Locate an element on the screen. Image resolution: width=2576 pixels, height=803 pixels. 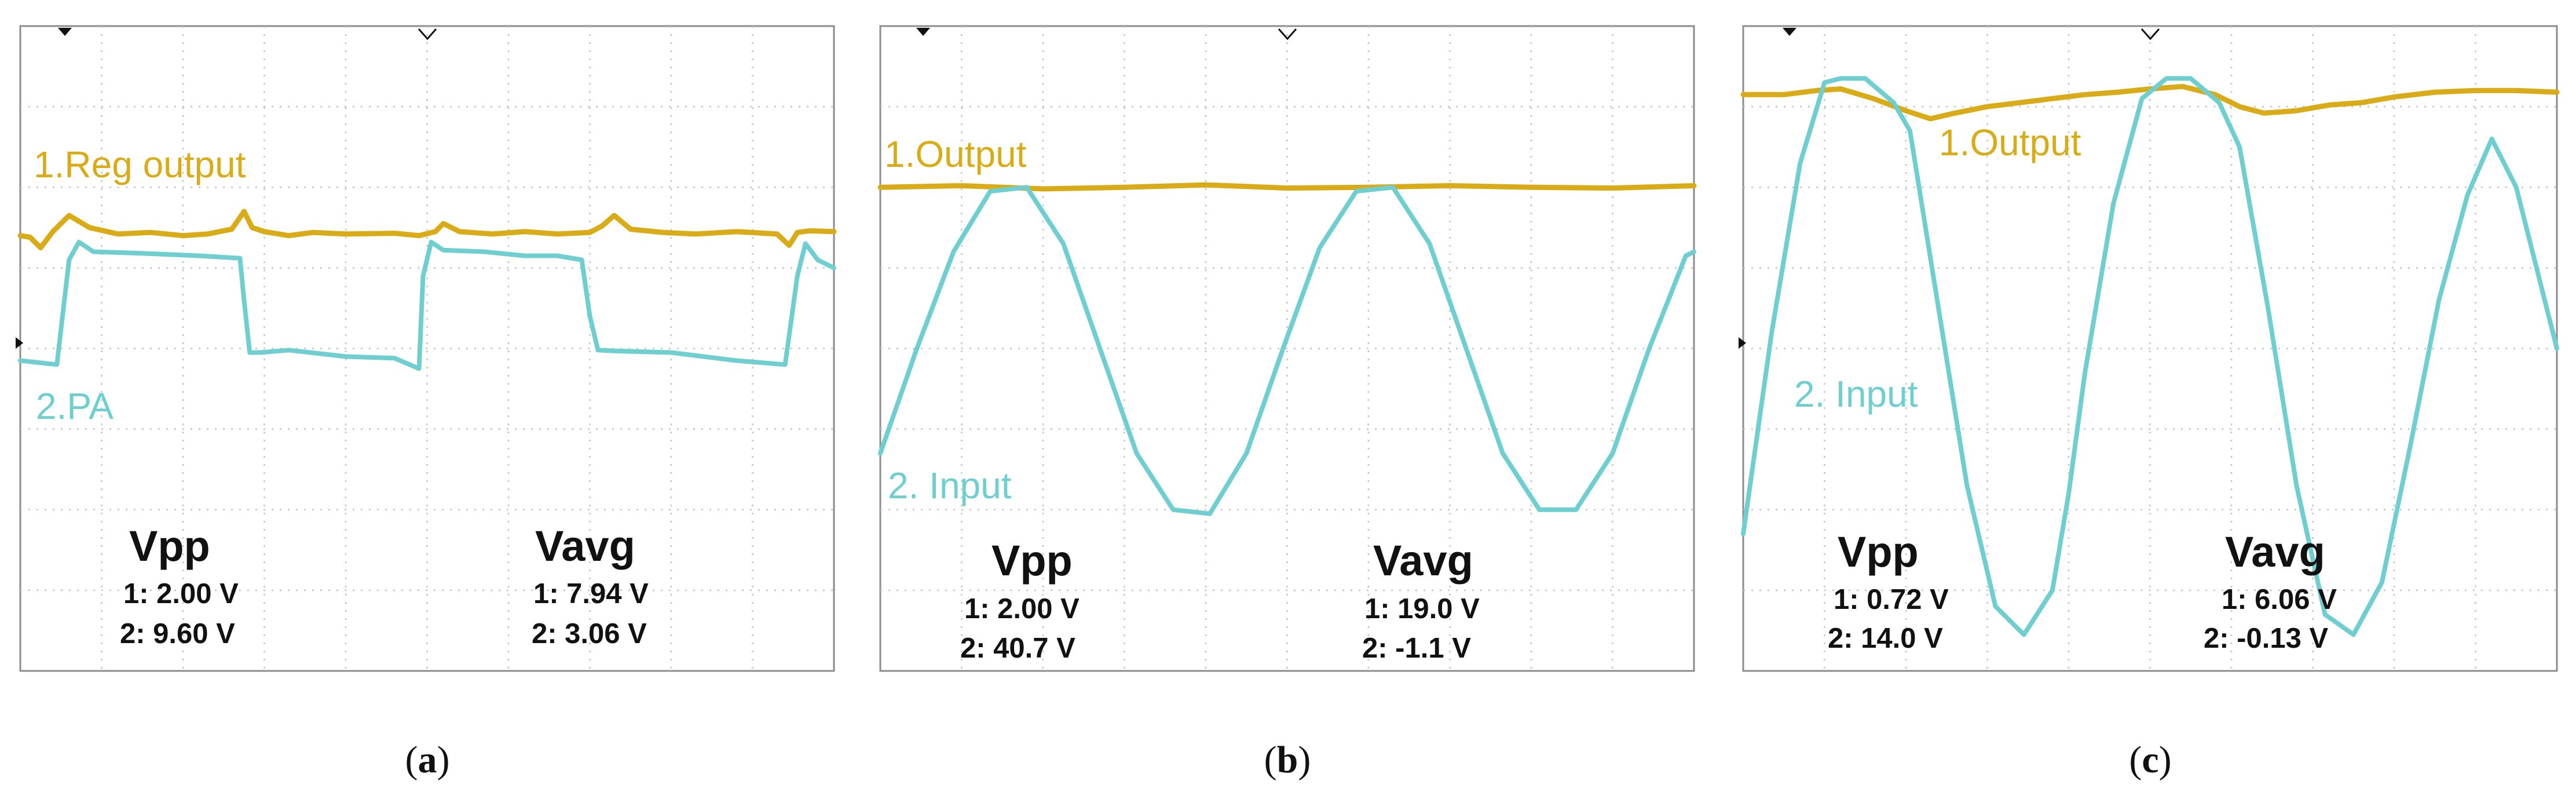
panel-a-vpp-ch1: 1: 2.00 V is located at coordinates (181, 593).